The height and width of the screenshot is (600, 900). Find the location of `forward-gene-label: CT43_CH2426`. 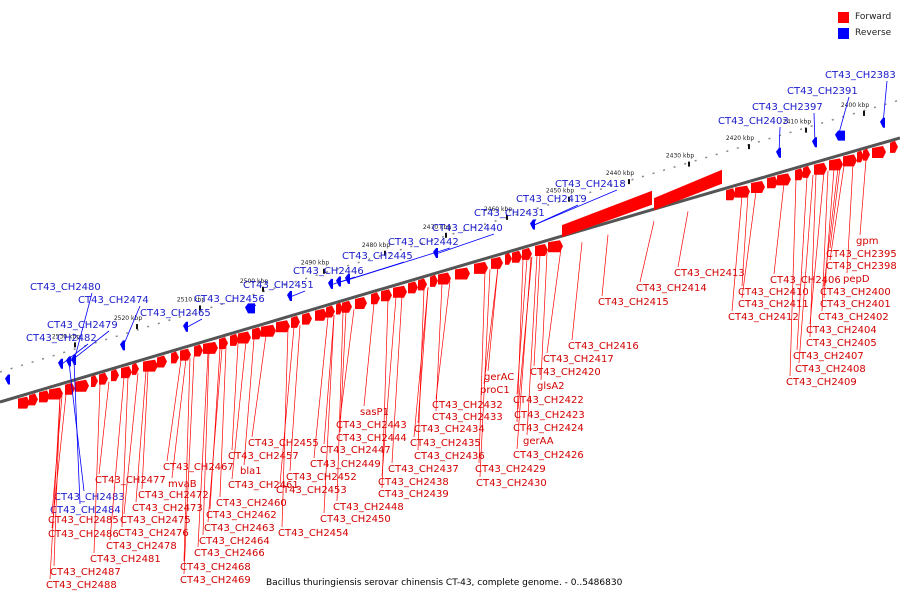

forward-gene-label: CT43_CH2426 is located at coordinates (548, 455).